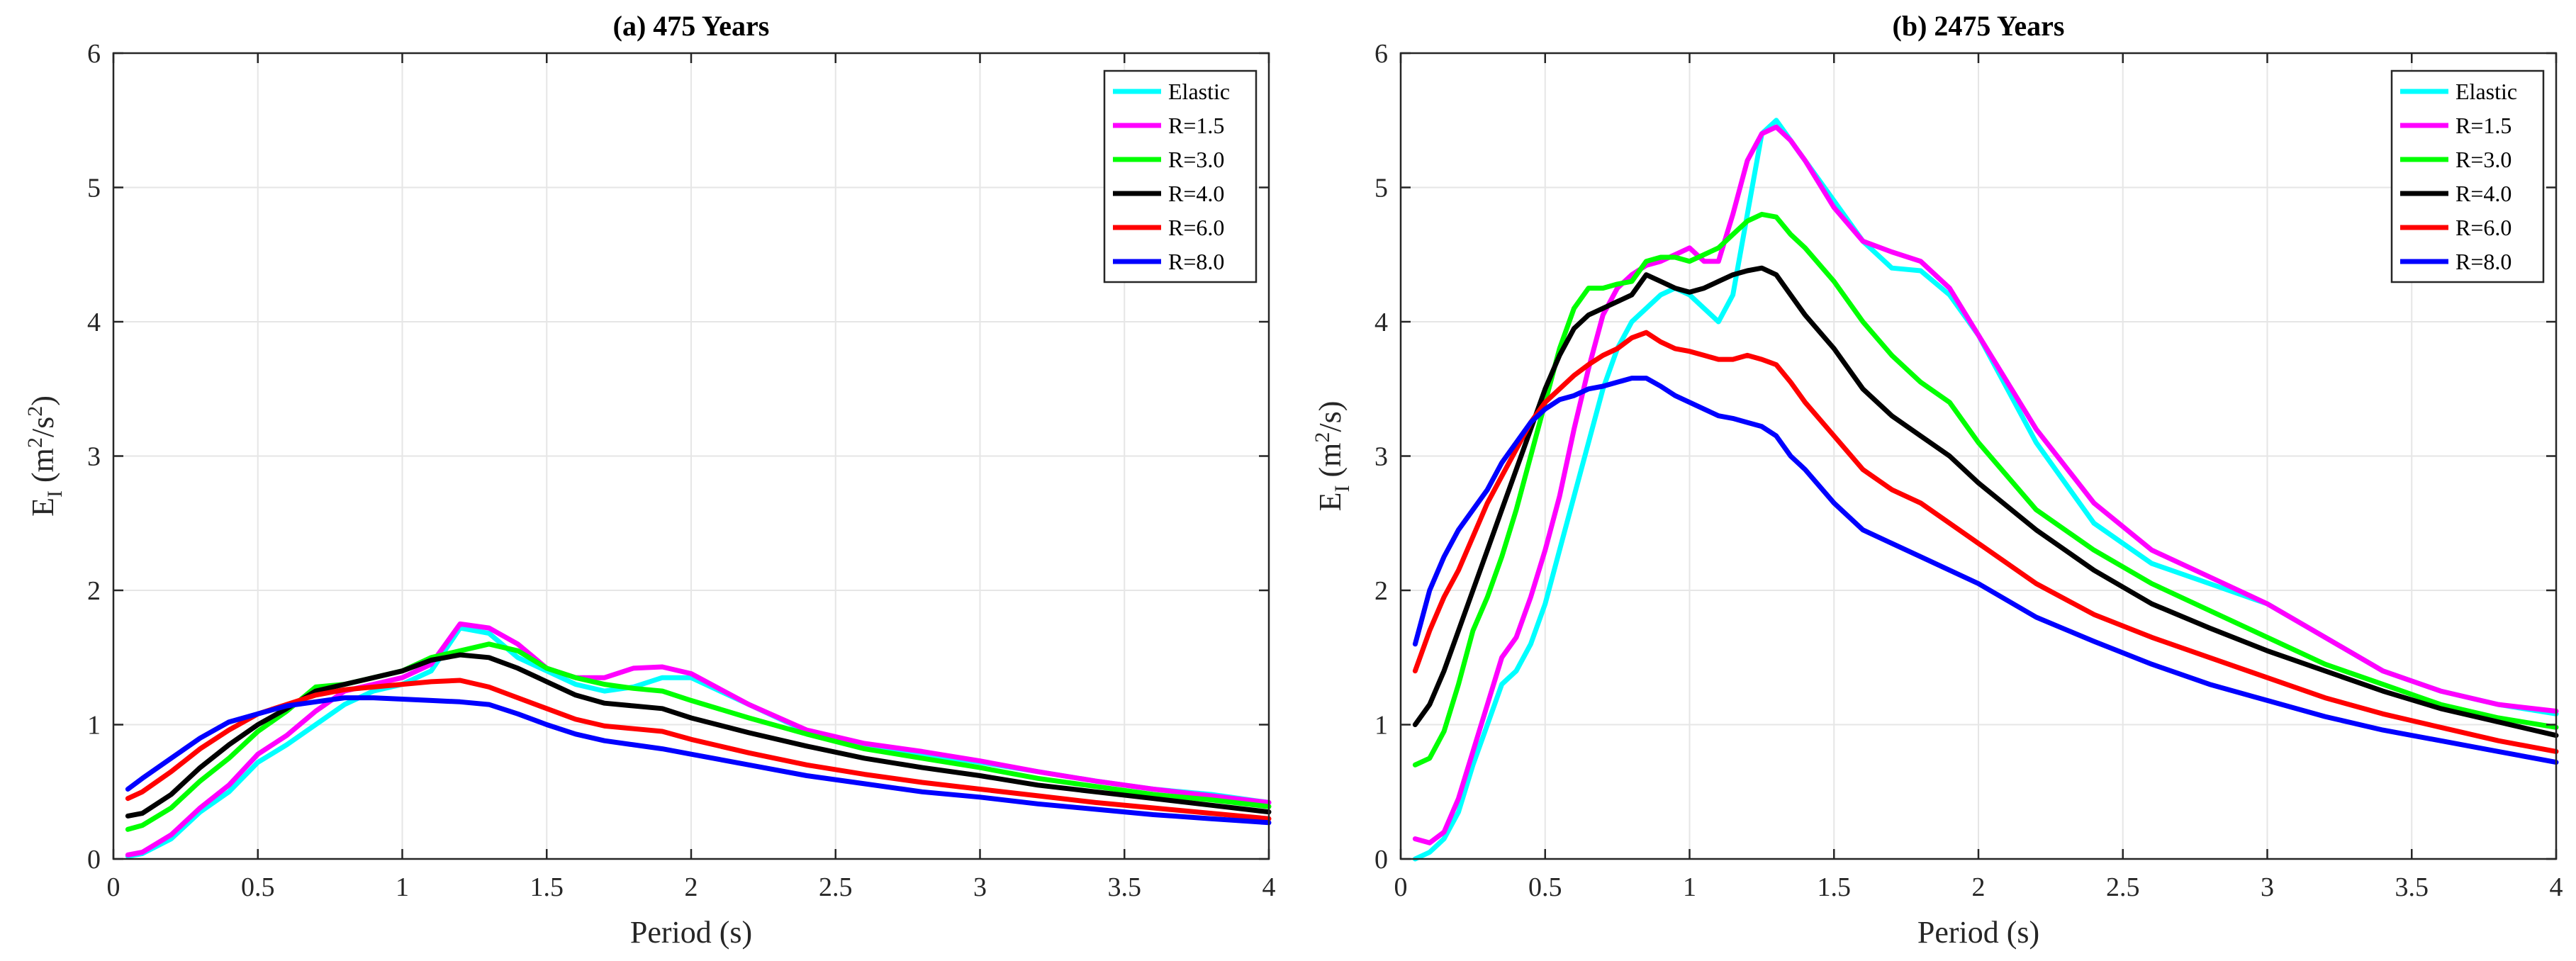 This screenshot has height=961, width=2576. What do you see at coordinates (1331, 416) in the screenshot?
I see `y-axis-label-part: /s)` at bounding box center [1331, 416].